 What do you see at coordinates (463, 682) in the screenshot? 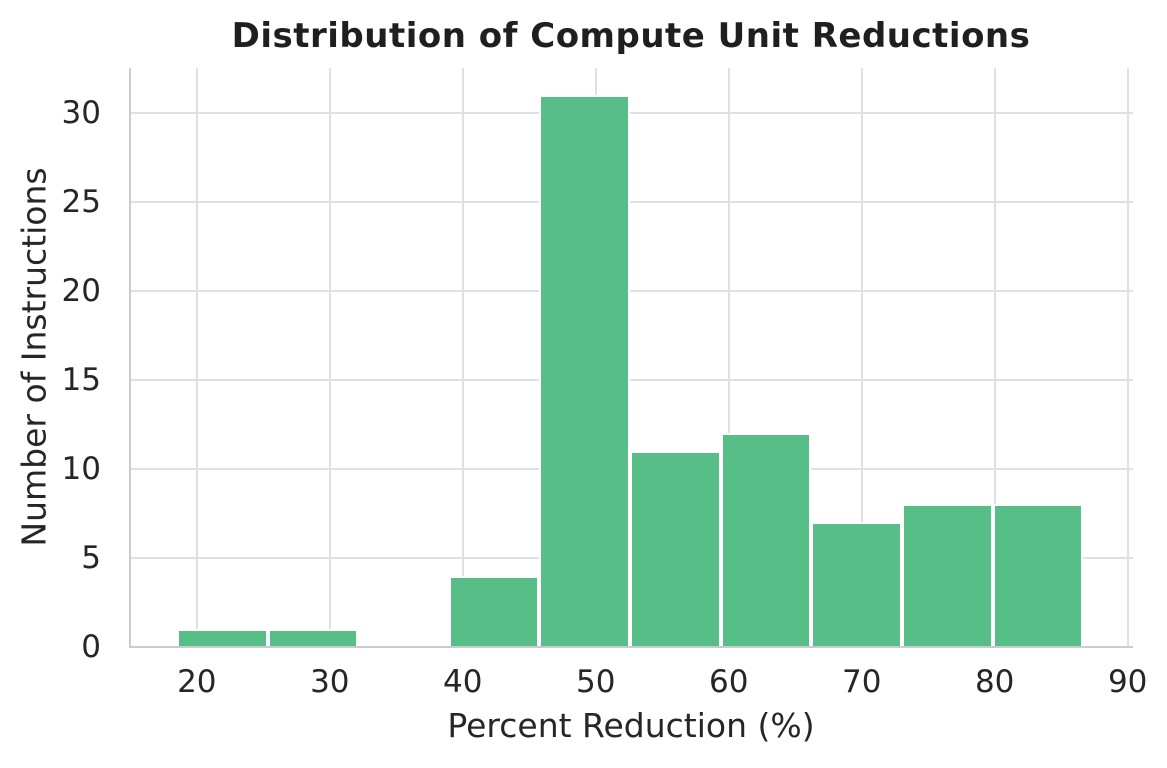
I see `x-tick-label-40: 40` at bounding box center [463, 682].